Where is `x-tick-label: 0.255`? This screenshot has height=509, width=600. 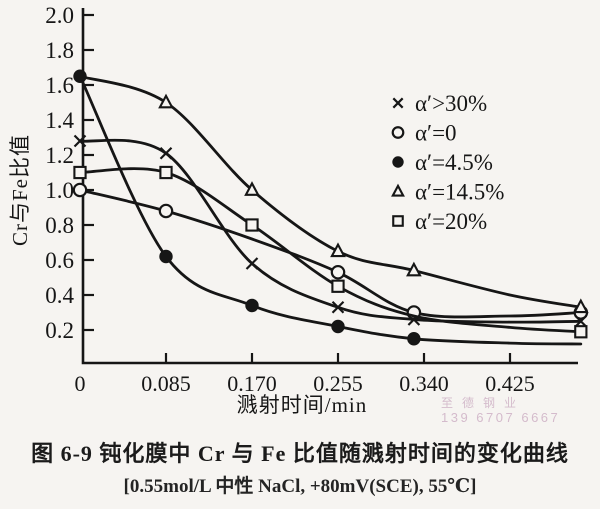
x-tick-label: 0.255 is located at coordinates (338, 383).